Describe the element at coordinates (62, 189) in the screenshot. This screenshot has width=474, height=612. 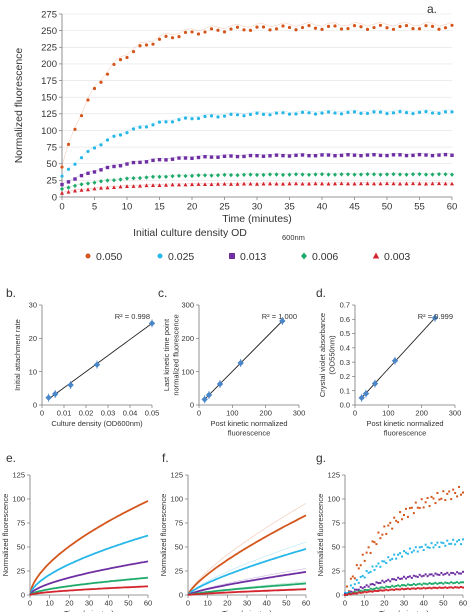
I see `a-point-0.006-0` at that location.